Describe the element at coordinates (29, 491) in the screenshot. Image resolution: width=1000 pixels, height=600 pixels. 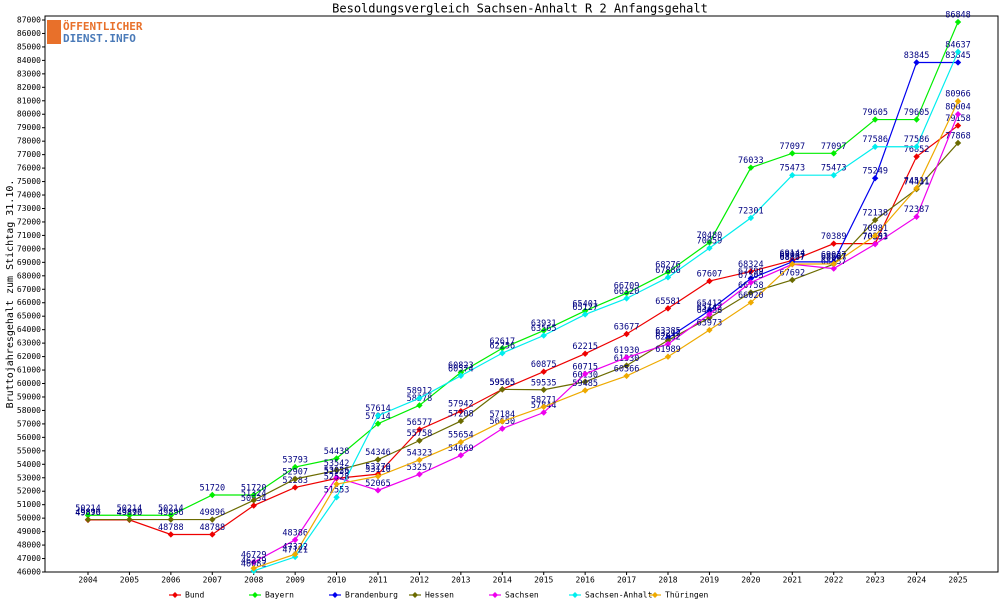
I see `y-tick-label: 52000` at that location.